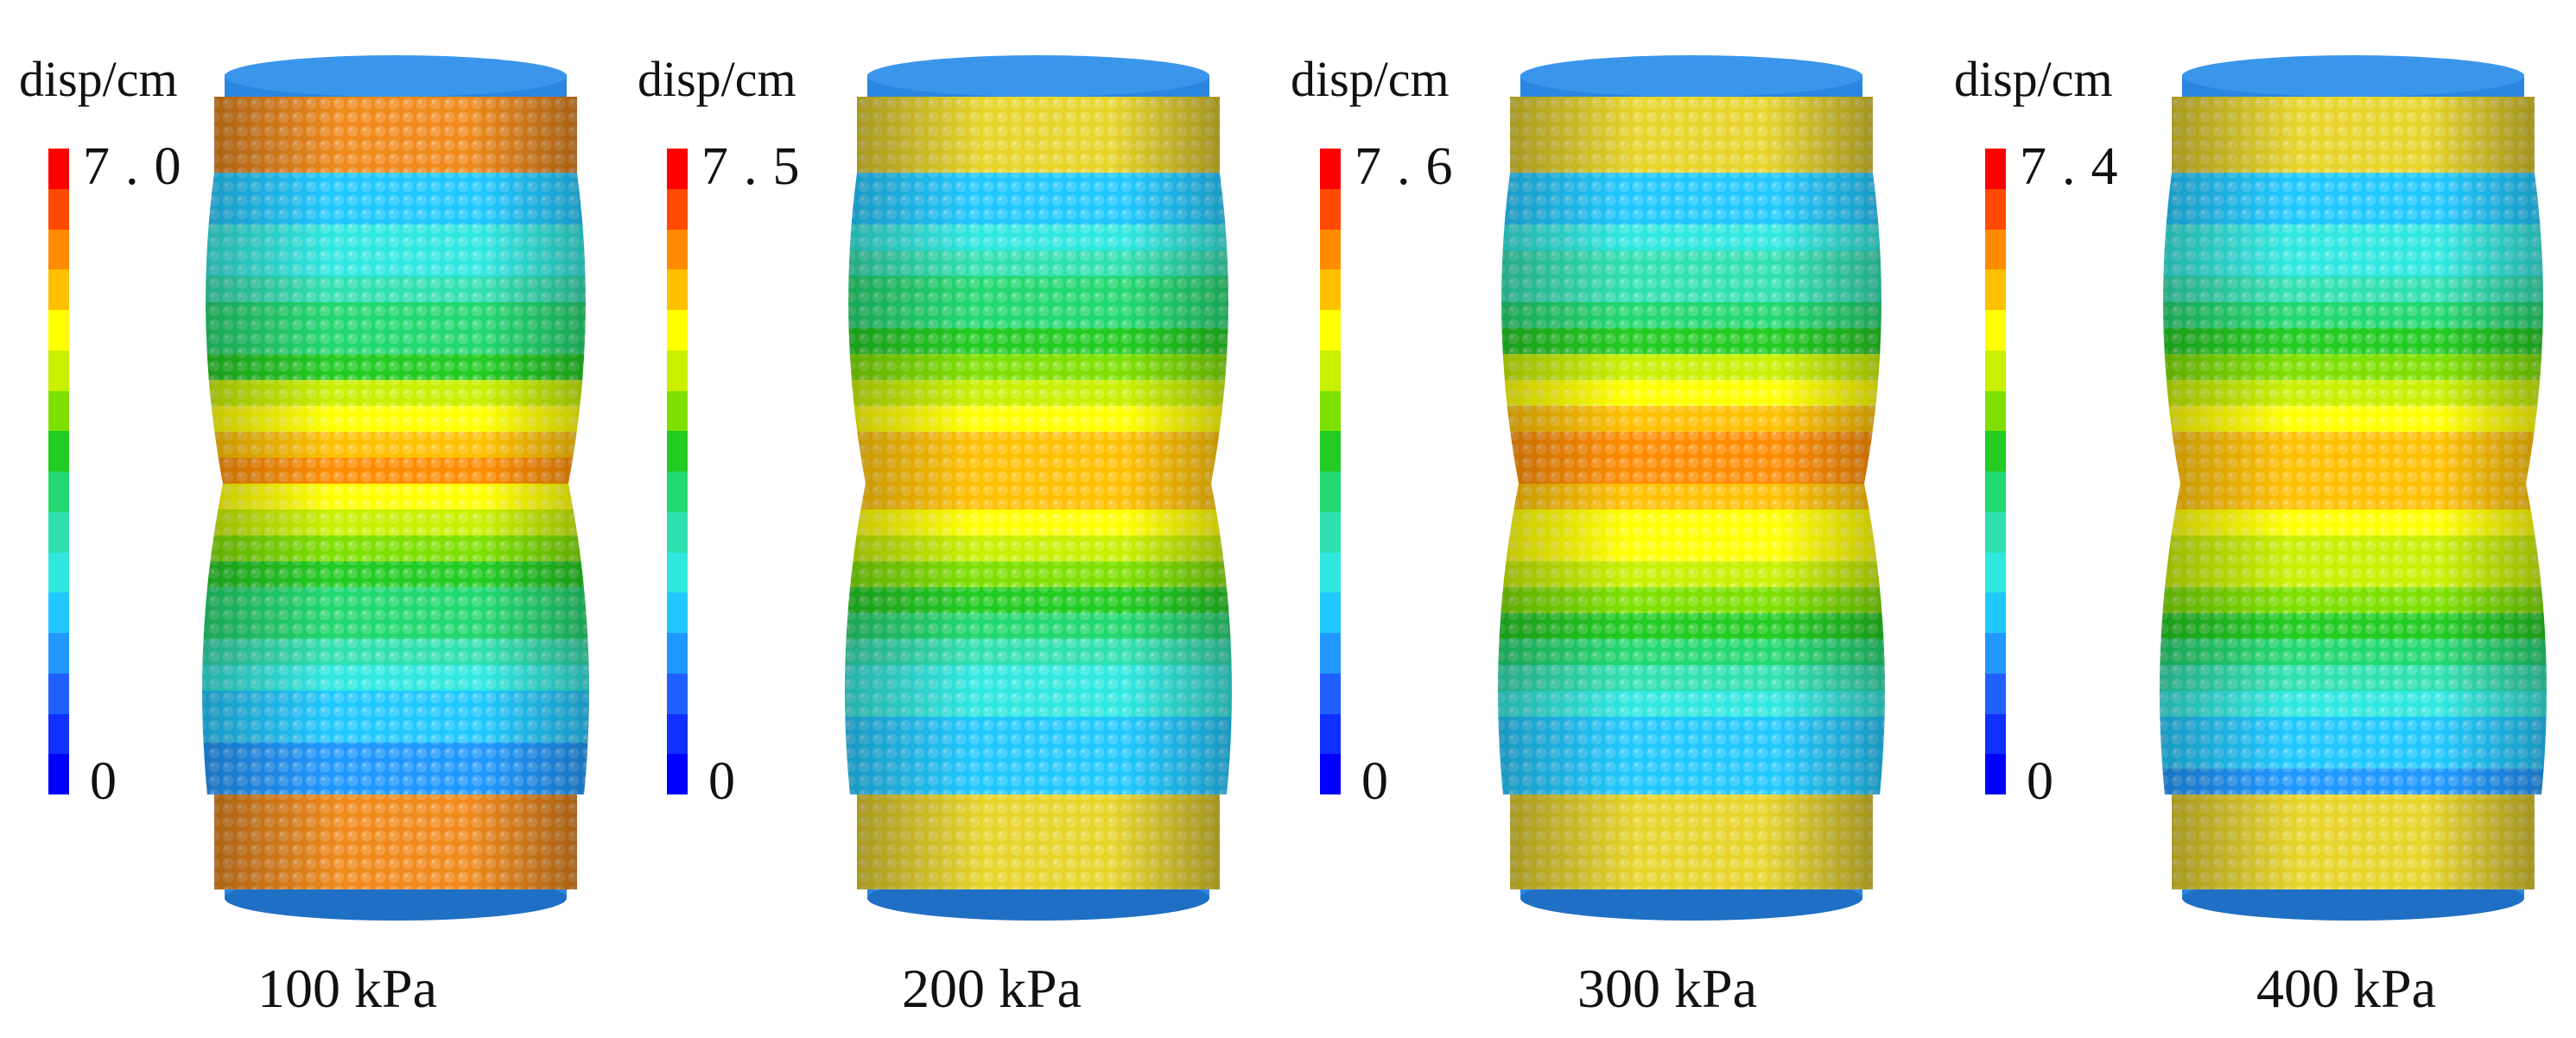 The width and height of the screenshot is (2576, 1038). Describe the element at coordinates (347, 989) in the screenshot. I see `confining-pressure-label: 100 kPa` at that location.